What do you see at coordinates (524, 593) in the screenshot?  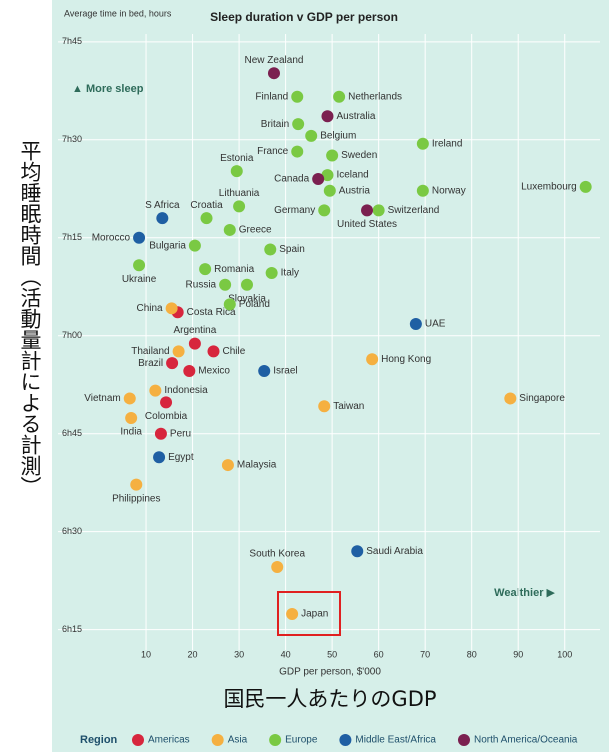 I see `annotation: Wealthier ▶` at bounding box center [524, 593].